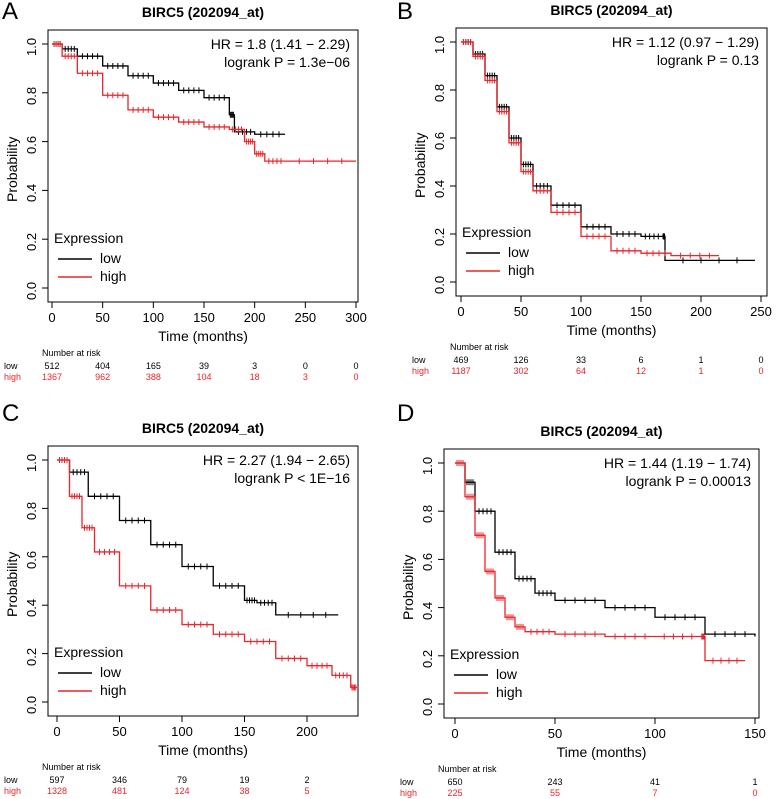  What do you see at coordinates (405, 12) in the screenshot?
I see `panel-letter: B` at bounding box center [405, 12].